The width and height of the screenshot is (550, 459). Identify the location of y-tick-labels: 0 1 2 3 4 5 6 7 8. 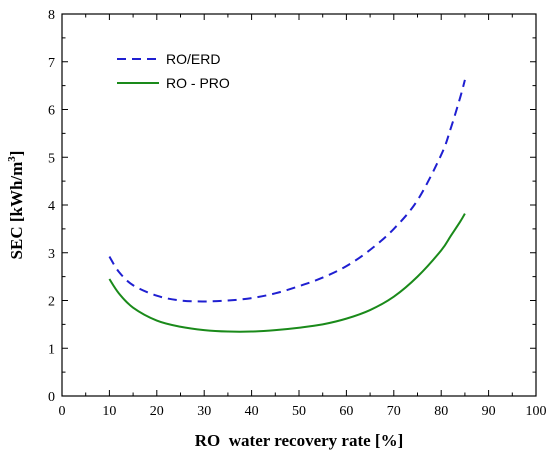
(51, 206).